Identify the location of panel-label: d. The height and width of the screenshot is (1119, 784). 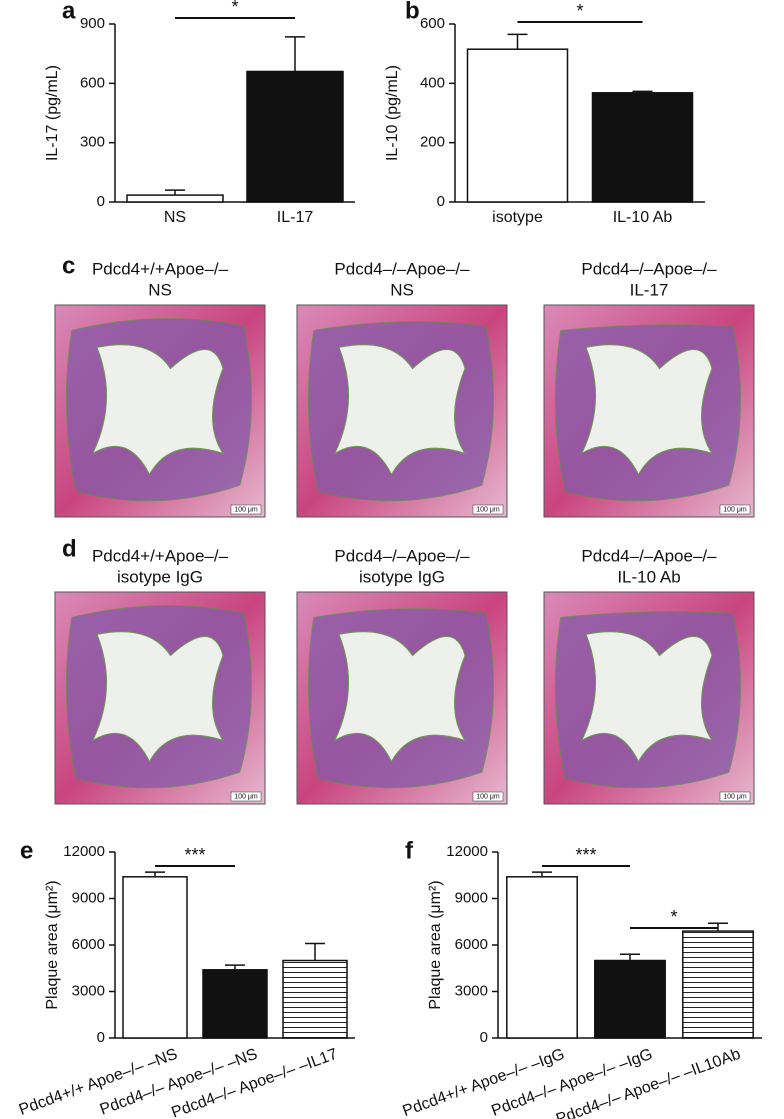
(69, 548).